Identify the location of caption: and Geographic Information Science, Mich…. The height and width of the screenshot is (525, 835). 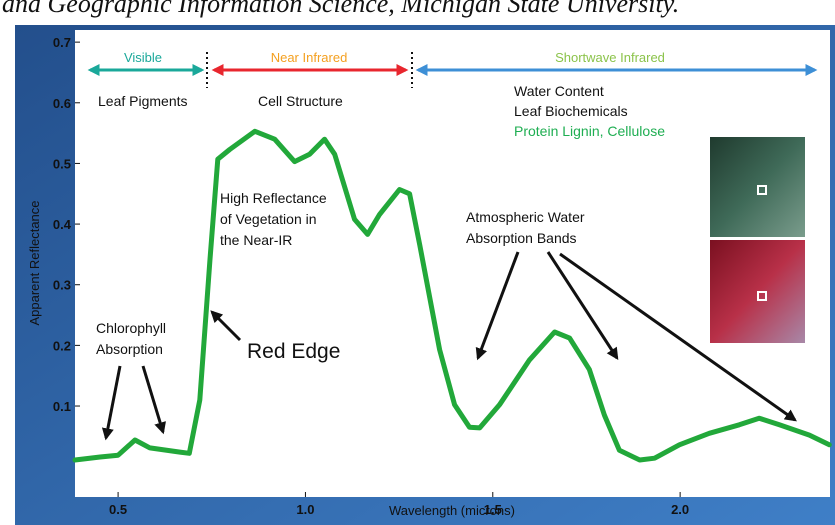
(340, 9).